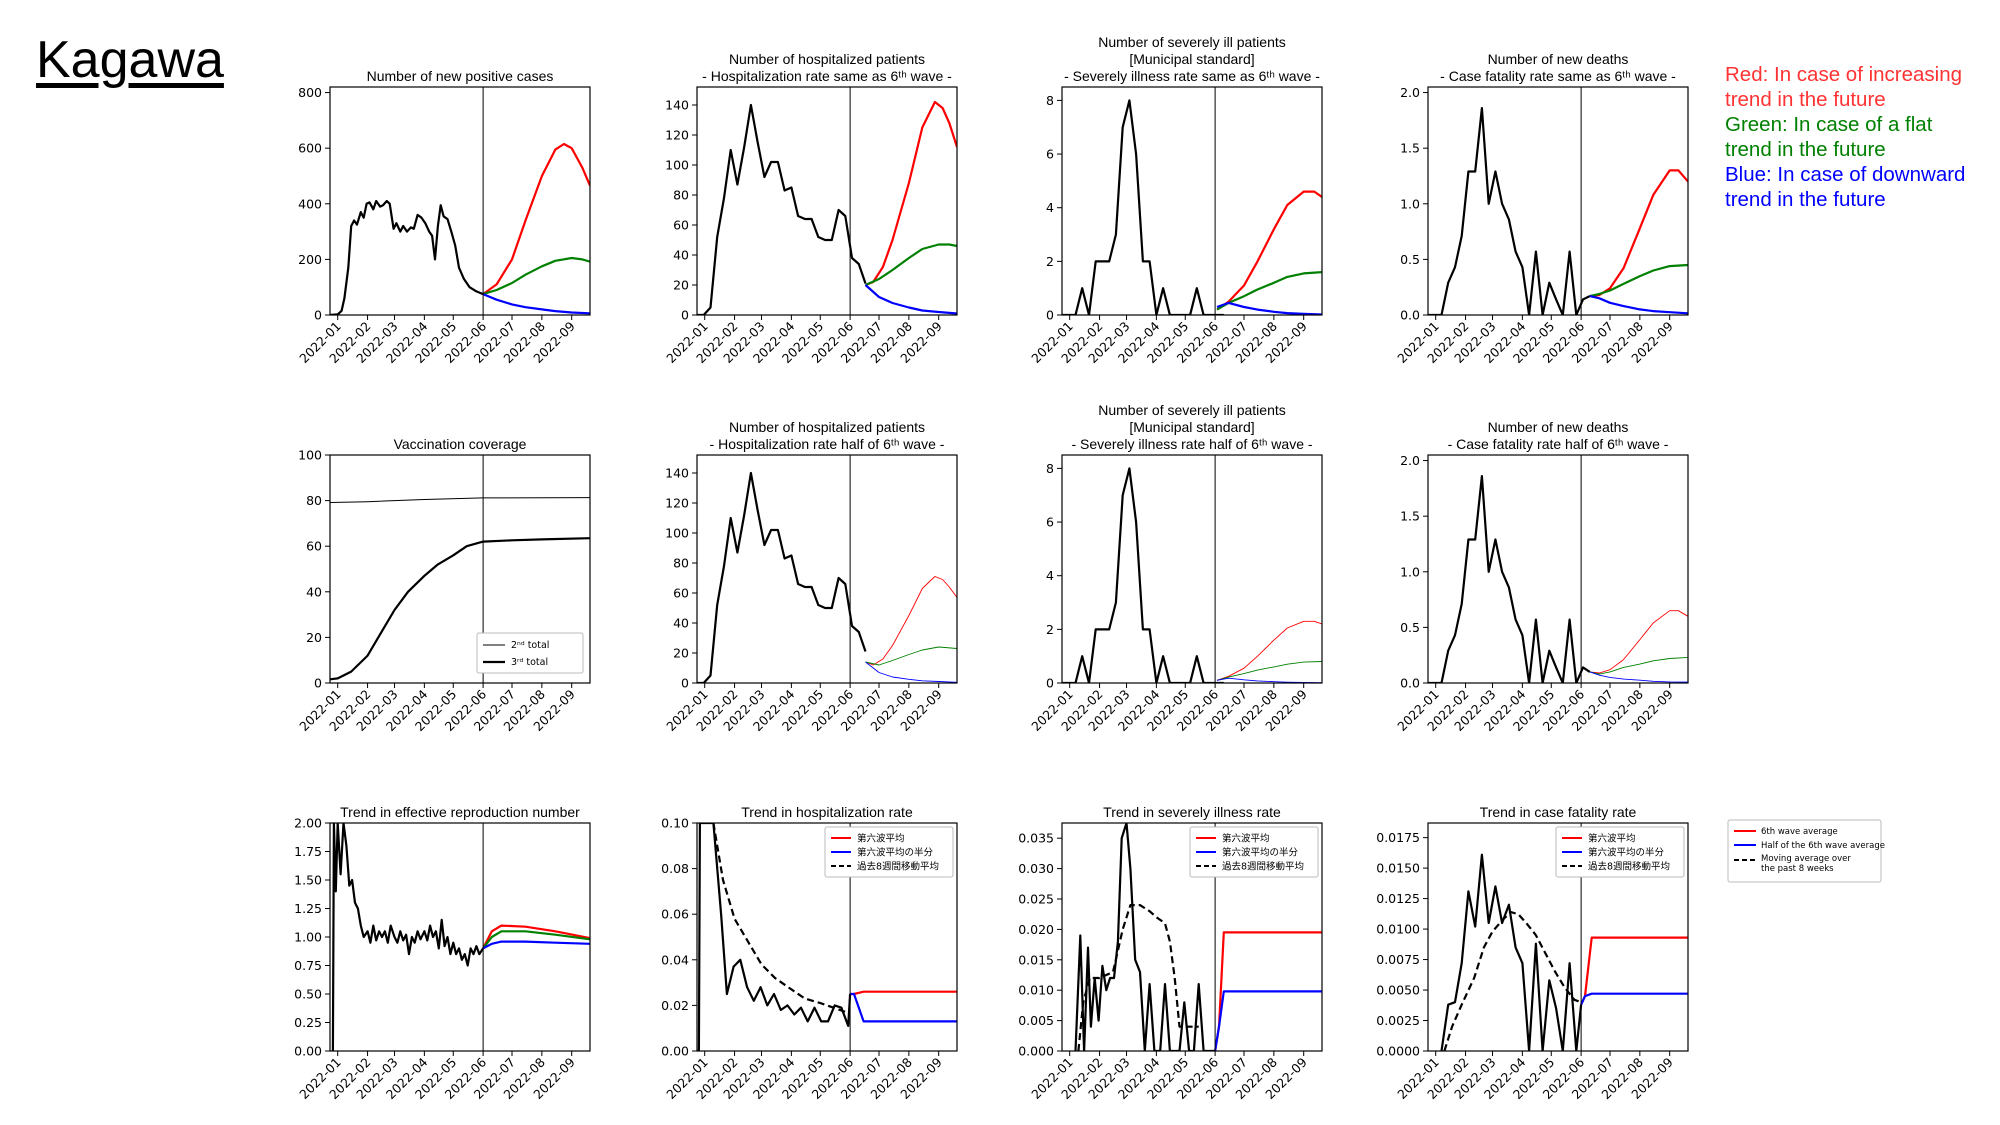 Image resolution: width=2000 pixels, height=1125 pixels. What do you see at coordinates (310, 259) in the screenshot?
I see `y-tick-label: 200` at bounding box center [310, 259].